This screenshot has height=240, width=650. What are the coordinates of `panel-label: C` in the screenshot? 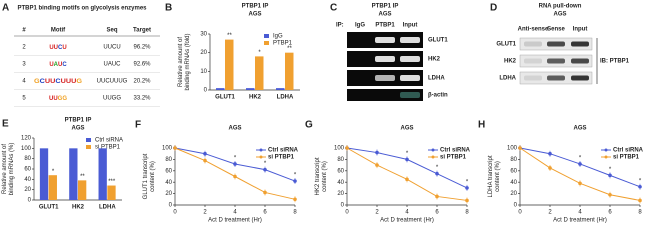 It's located at (333, 8).